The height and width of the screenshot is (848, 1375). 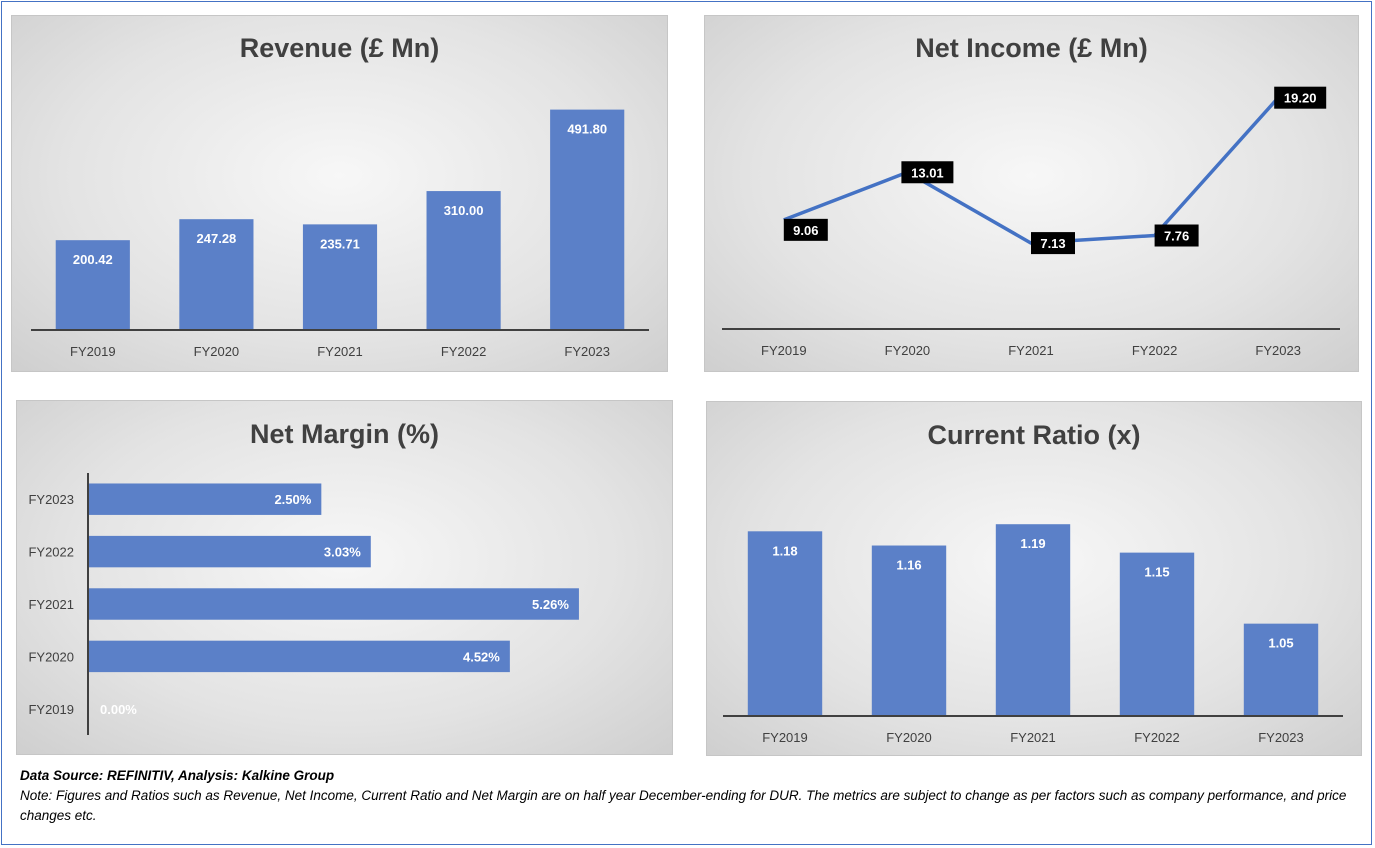 What do you see at coordinates (908, 565) in the screenshot?
I see `data-label: 1.16` at bounding box center [908, 565].